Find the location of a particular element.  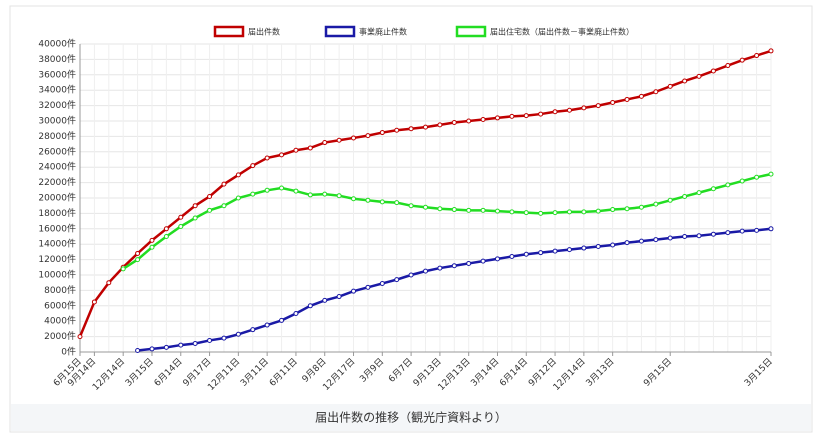

y-tick-label: 16000件 is located at coordinates (57, 228).